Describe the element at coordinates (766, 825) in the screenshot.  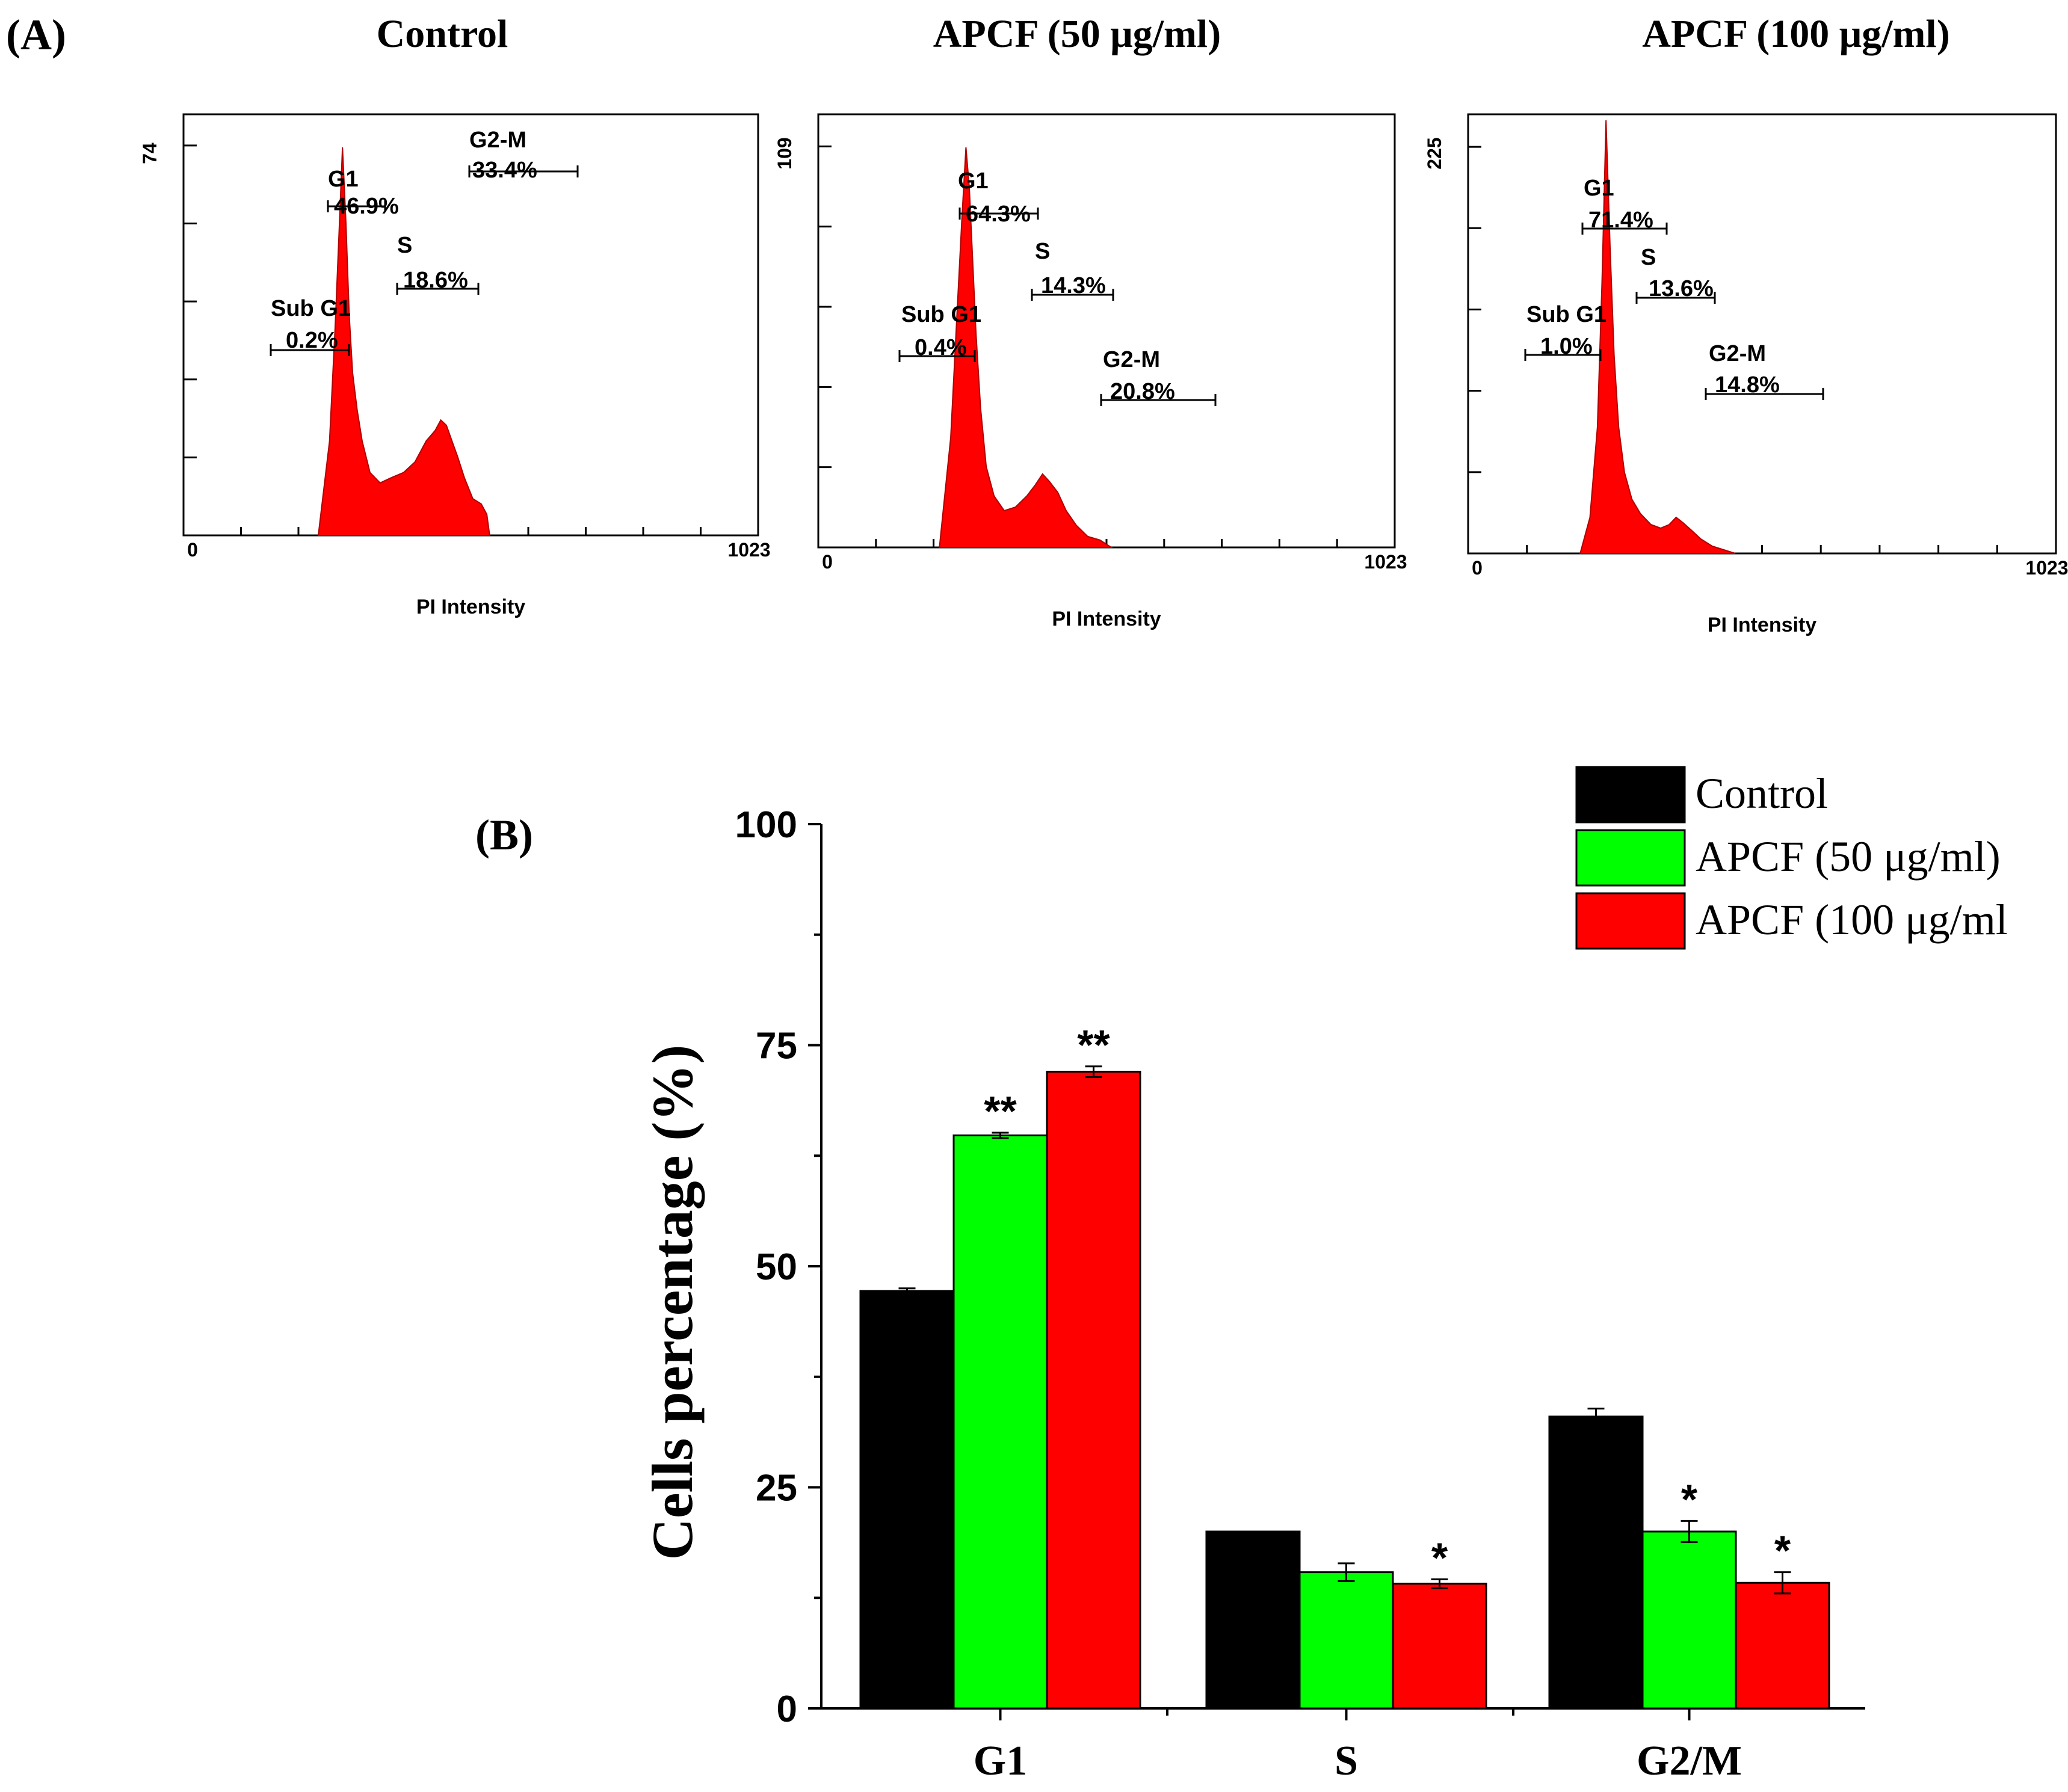
I see `y-tick-label: 100` at that location.